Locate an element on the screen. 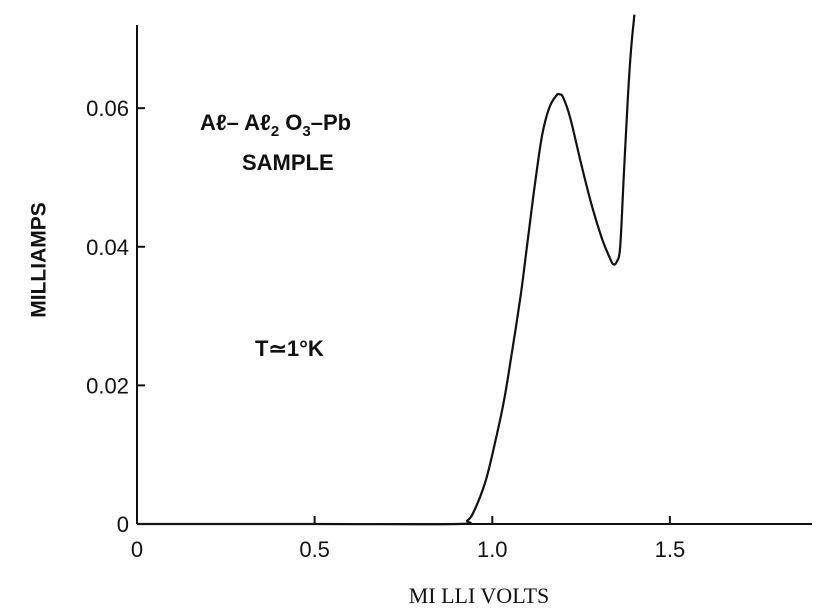 The image size is (816, 615). sample-label: SAMPLE is located at coordinates (288, 162).